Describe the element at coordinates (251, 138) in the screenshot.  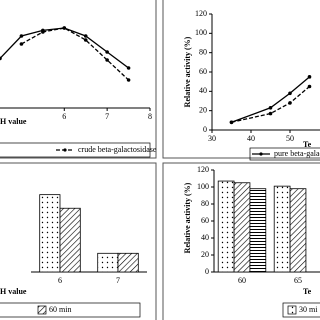
I see `x-tick-label: 40` at that location.